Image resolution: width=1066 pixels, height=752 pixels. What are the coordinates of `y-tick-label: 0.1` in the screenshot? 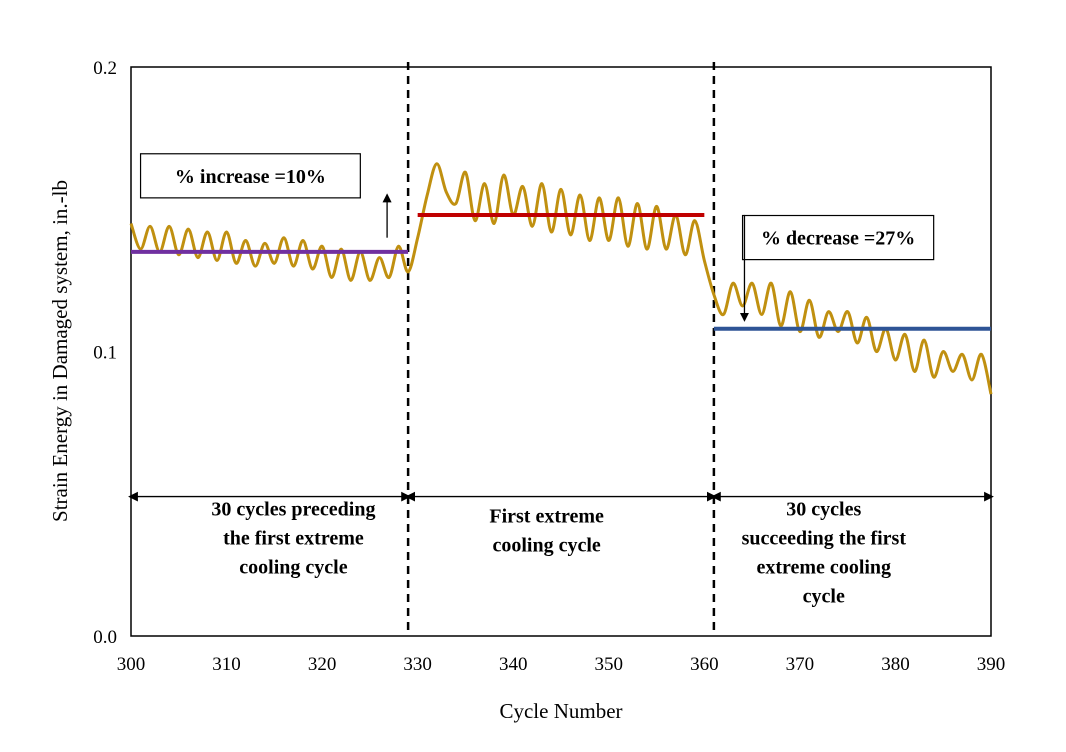 It's located at (105, 353).